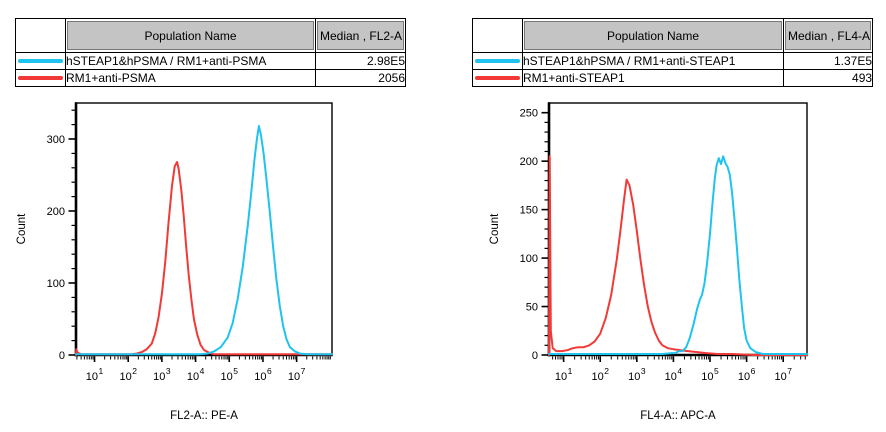  Describe the element at coordinates (653, 61) in the screenshot. I see `population-name: hSTEAP1&hPSMA / RM1+anti-STEAP1` at that location.